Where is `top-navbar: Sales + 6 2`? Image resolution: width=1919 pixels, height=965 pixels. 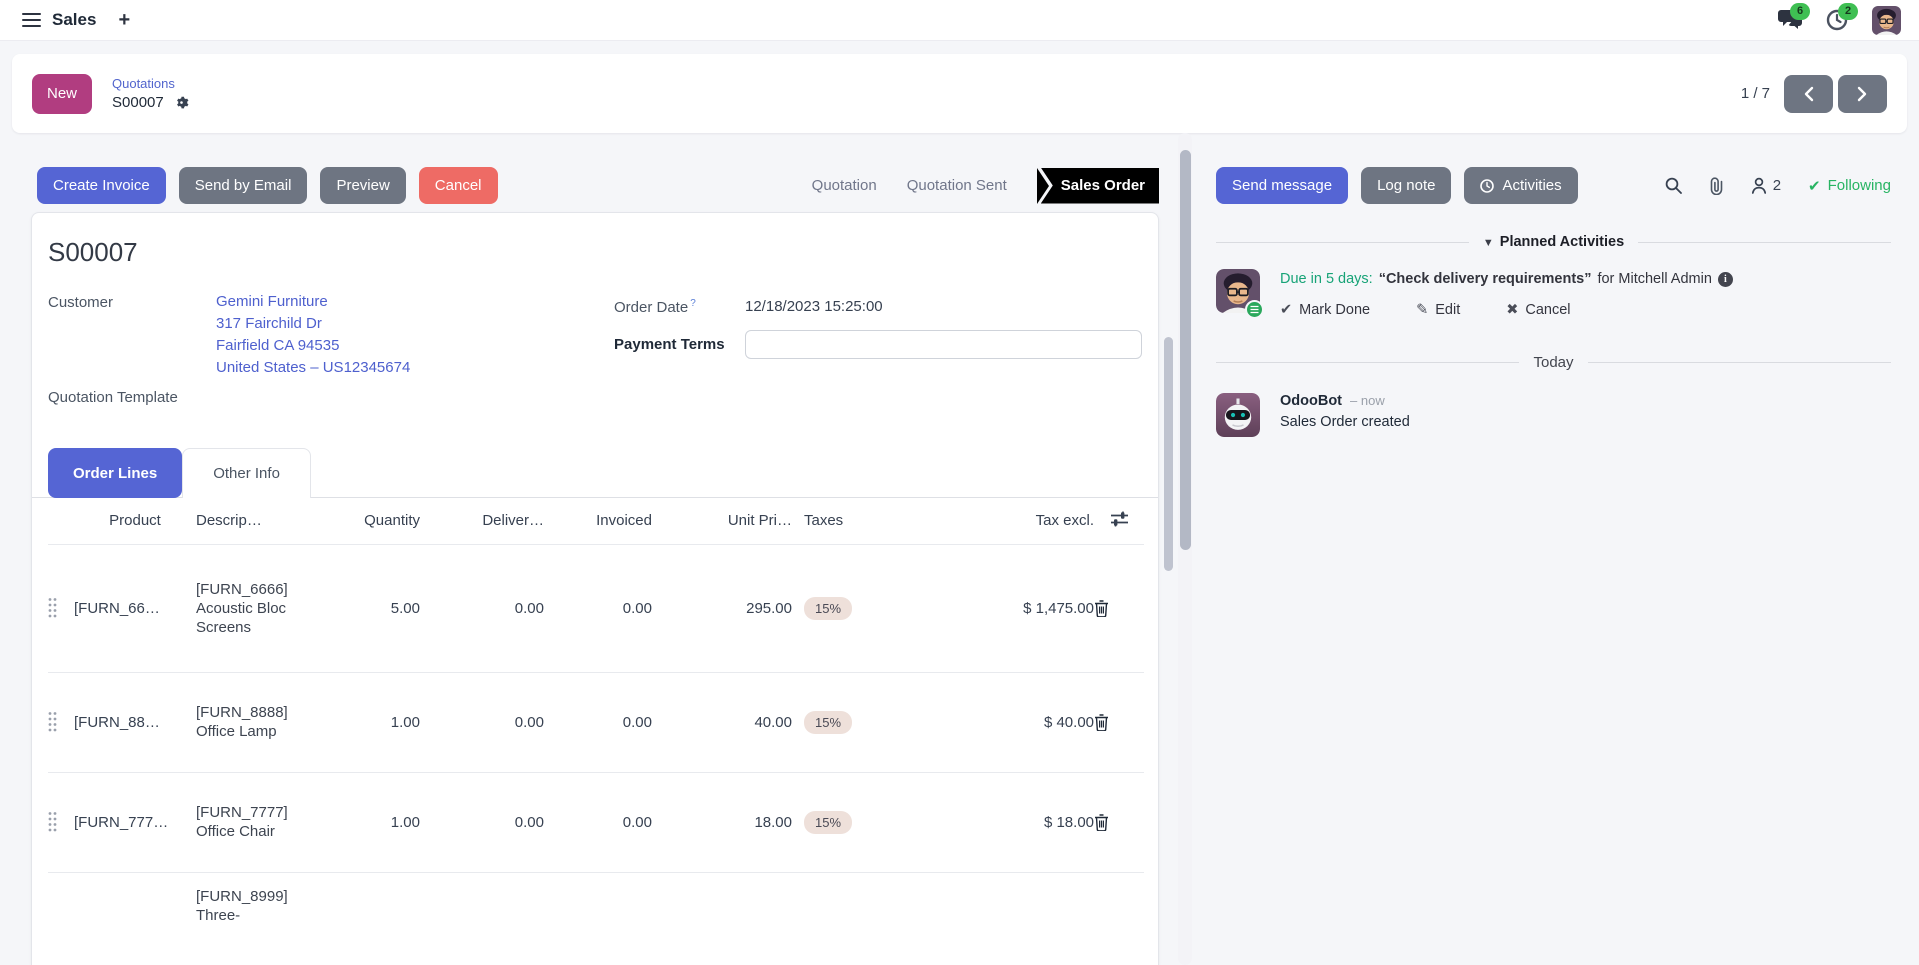
top-navbar: Sales + 6 2 is located at coordinates (959, 20).